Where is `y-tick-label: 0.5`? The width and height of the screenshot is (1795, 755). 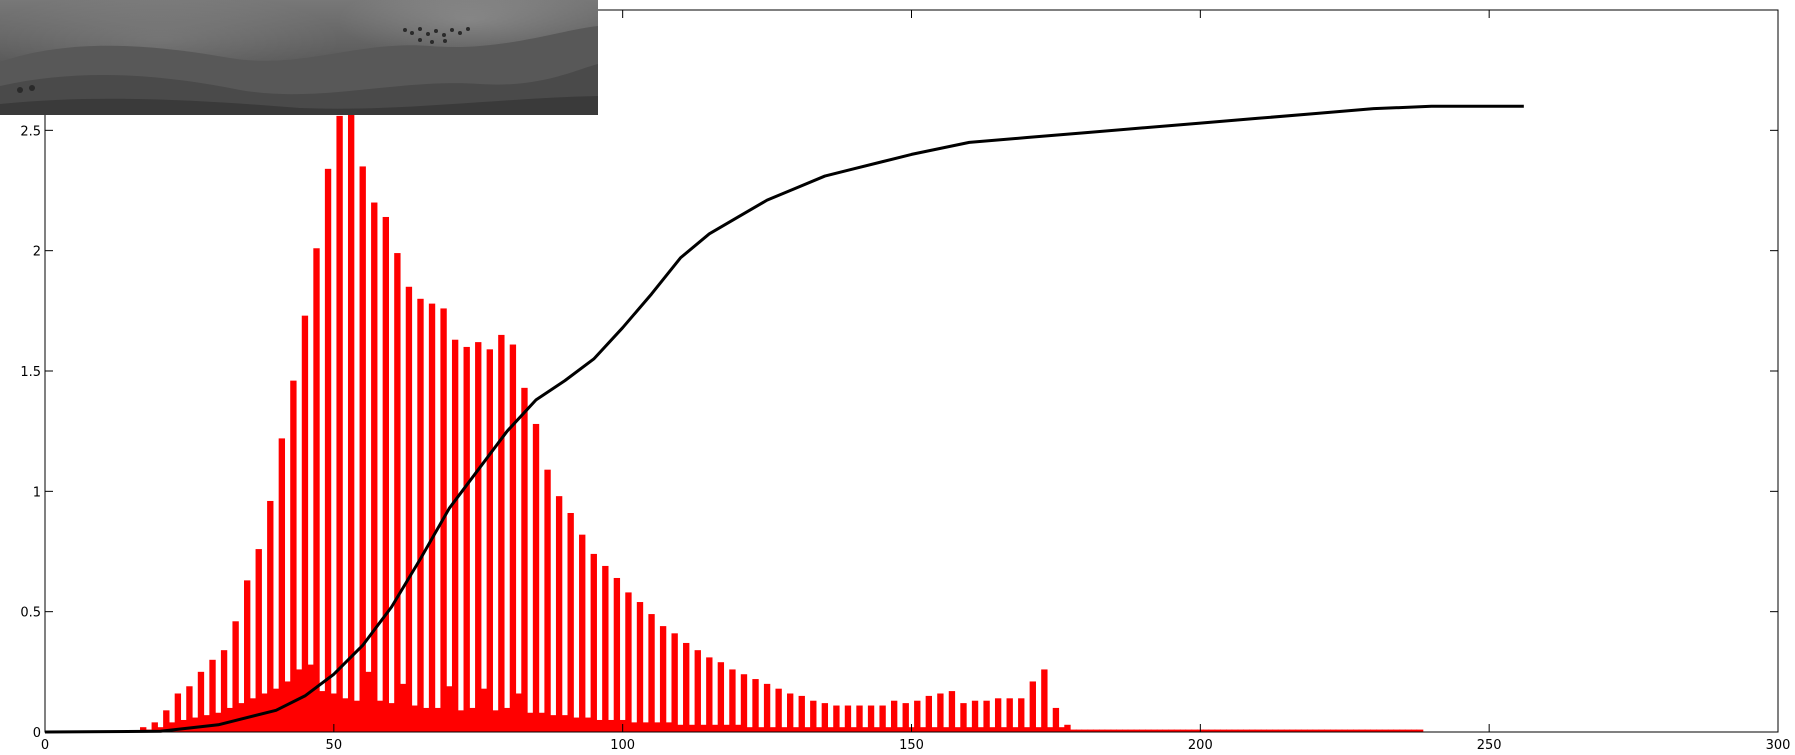 y-tick-label: 0.5 is located at coordinates (30, 613).